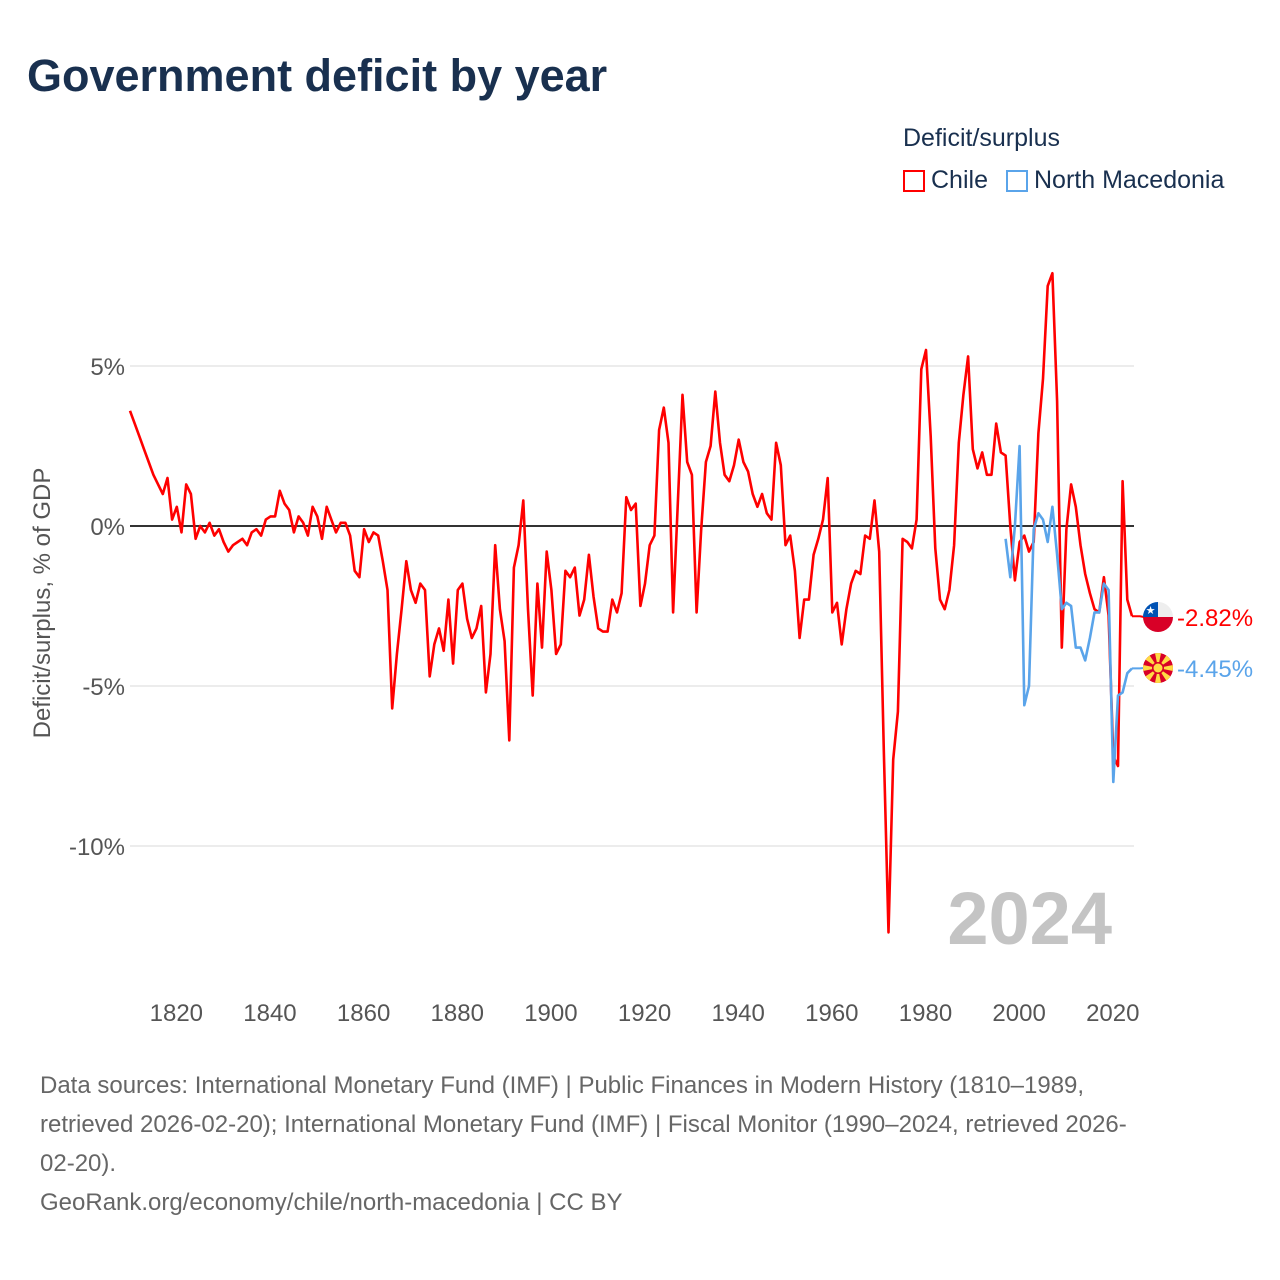 This screenshot has height=1280, width=1280. Describe the element at coordinates (925, 1013) in the screenshot. I see `x-tick-label: 1980` at that location.